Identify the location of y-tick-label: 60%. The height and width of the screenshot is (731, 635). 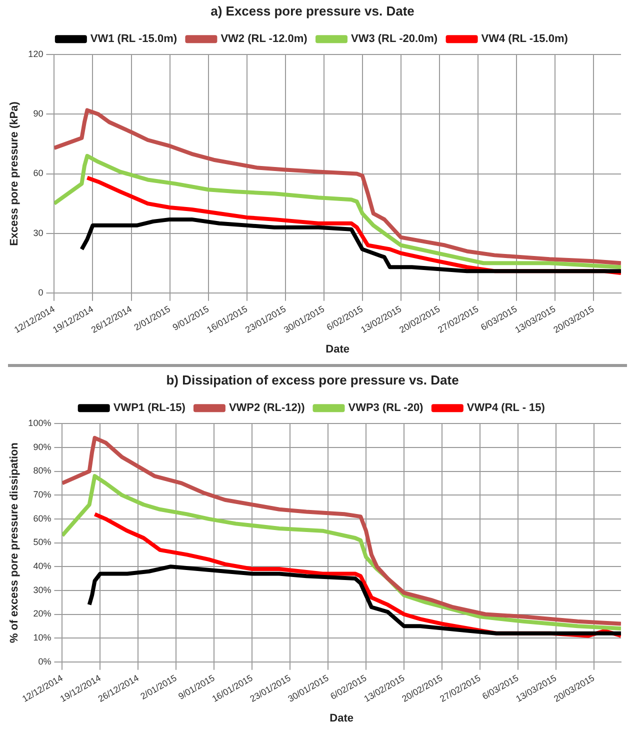
(42, 518).